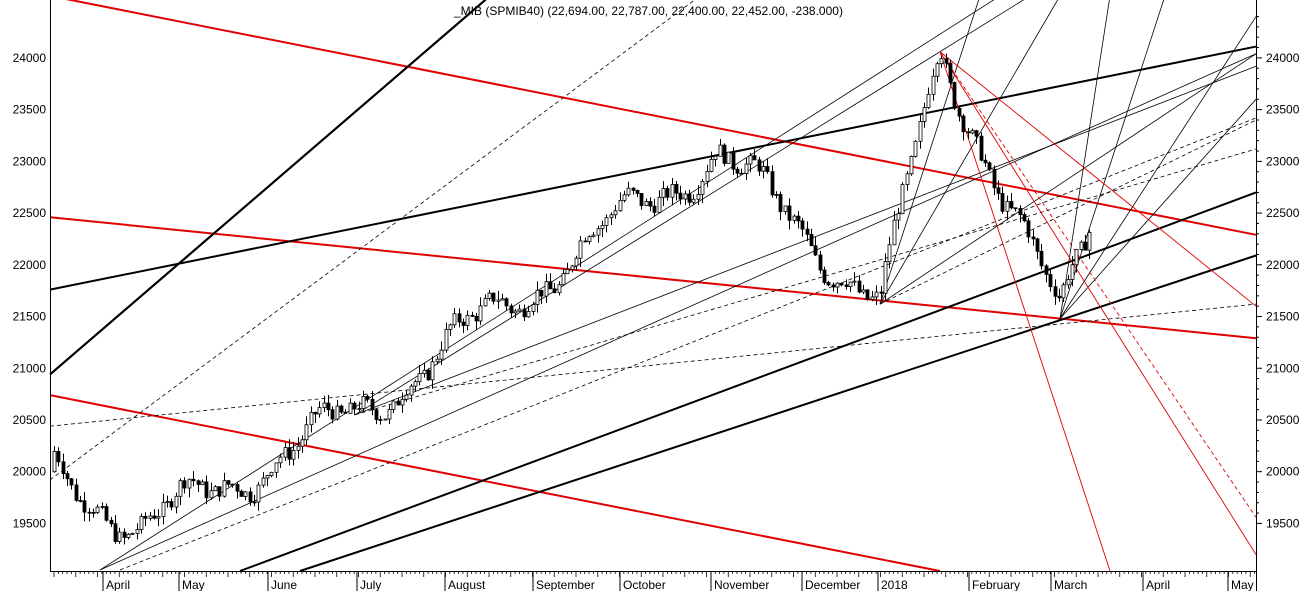  What do you see at coordinates (1070, 584) in the screenshot?
I see `x-tick-label: March` at bounding box center [1070, 584].